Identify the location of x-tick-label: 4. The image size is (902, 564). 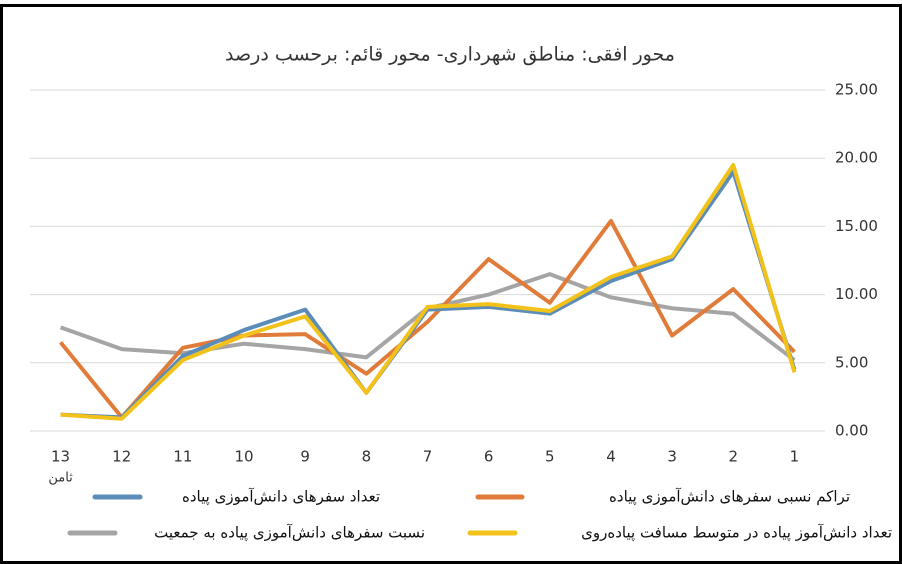
(611, 457).